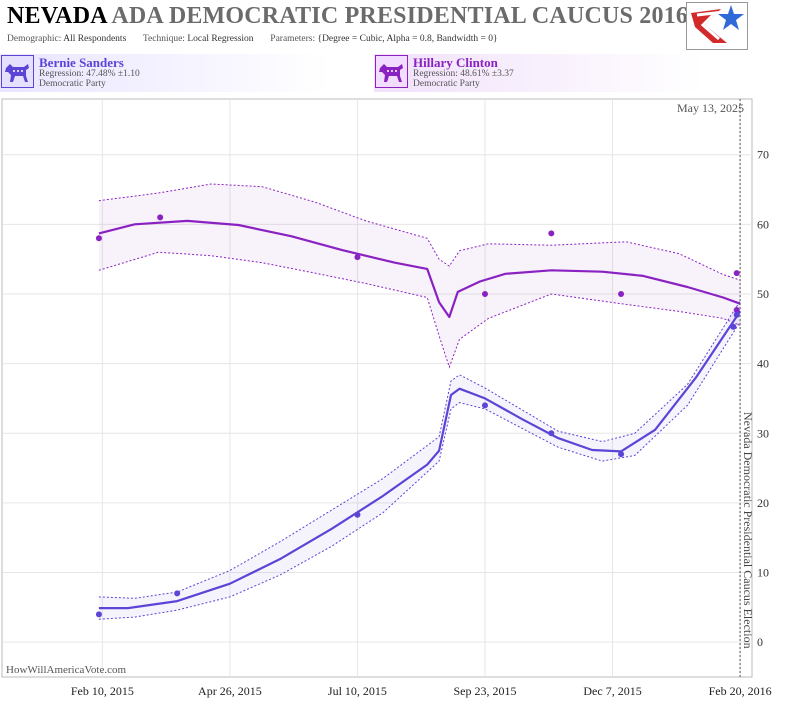 This screenshot has height=704, width=789. I want to click on date-annotation: May 13, 2025, so click(710, 108).